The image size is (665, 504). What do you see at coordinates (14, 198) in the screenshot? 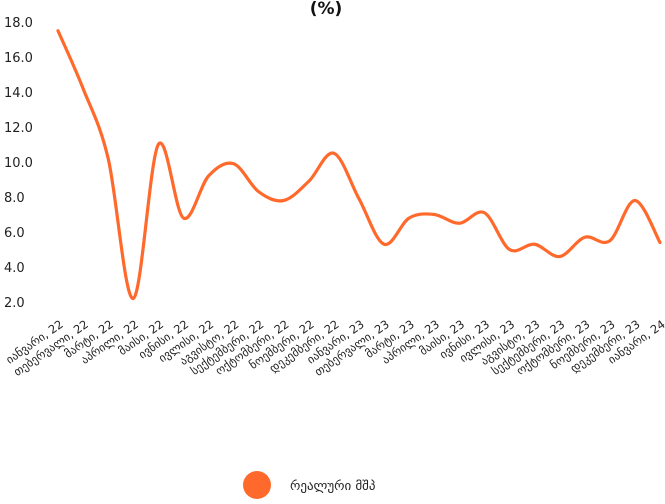
I see `y-tick-label: 8.0` at bounding box center [14, 198].